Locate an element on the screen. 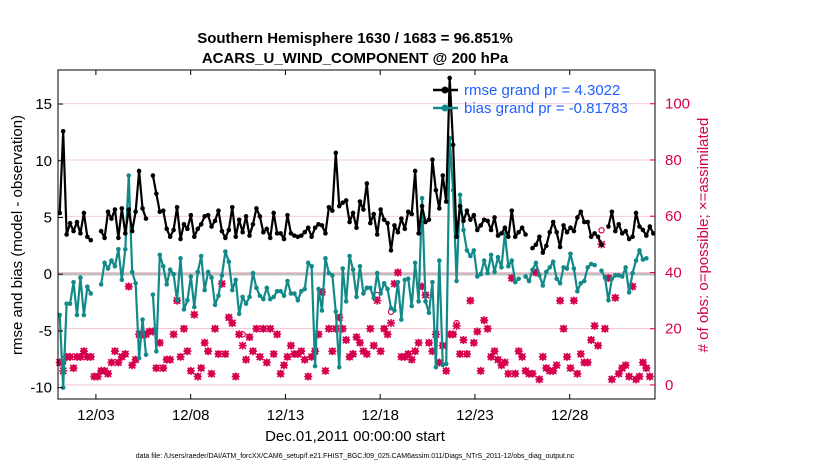  legend-bias-label: bias grand pr = -0.81783 is located at coordinates (546, 108).